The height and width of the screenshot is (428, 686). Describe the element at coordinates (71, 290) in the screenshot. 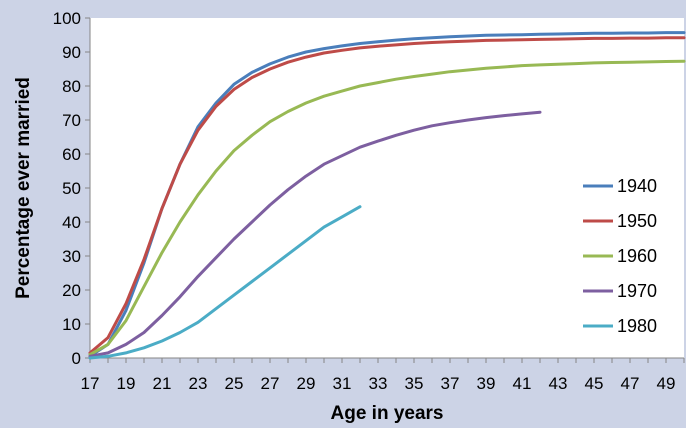

I see `y-tick-label: 20` at that location.